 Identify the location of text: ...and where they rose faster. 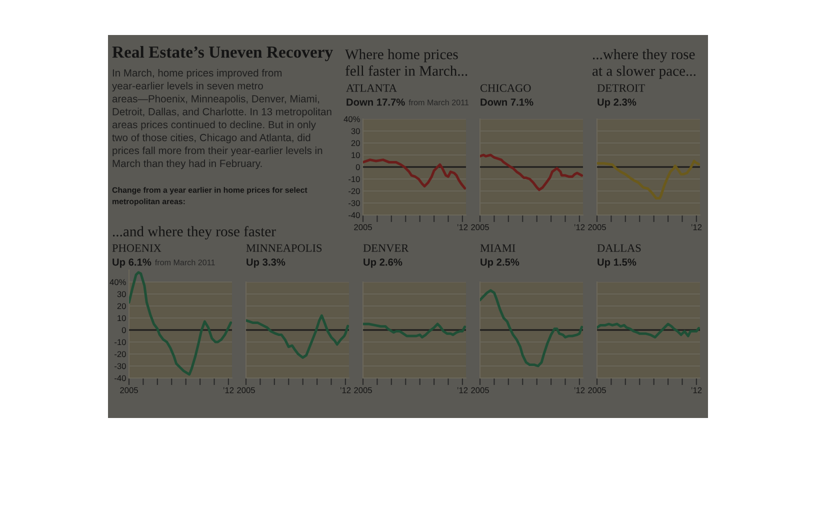
(194, 233).